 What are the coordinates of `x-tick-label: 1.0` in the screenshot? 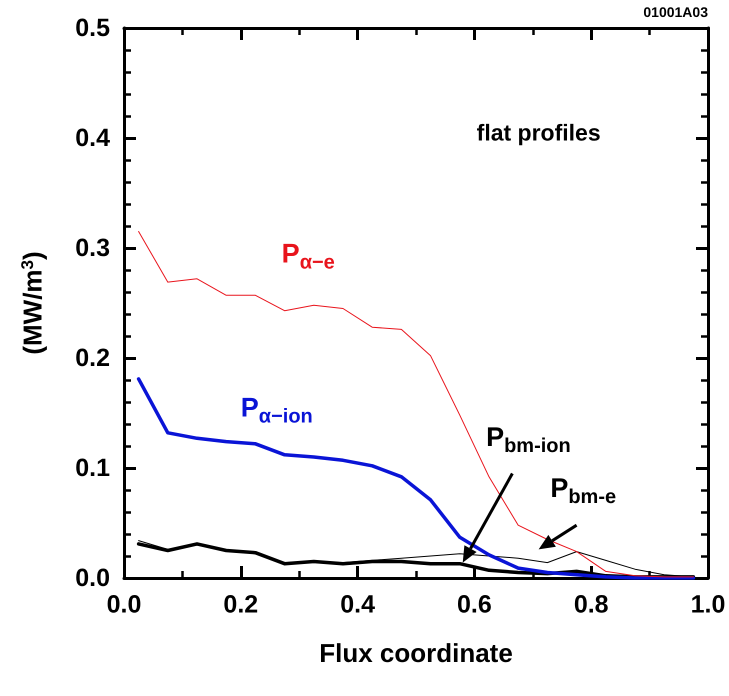 It's located at (708, 604).